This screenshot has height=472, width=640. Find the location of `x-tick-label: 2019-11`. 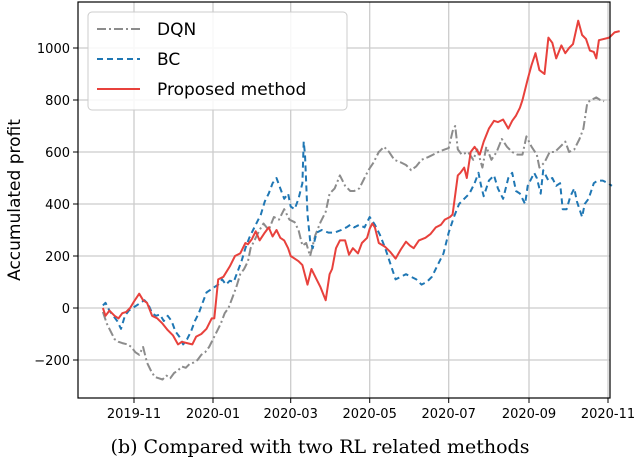

x-tick-label: 2019-11 is located at coordinates (134, 414).